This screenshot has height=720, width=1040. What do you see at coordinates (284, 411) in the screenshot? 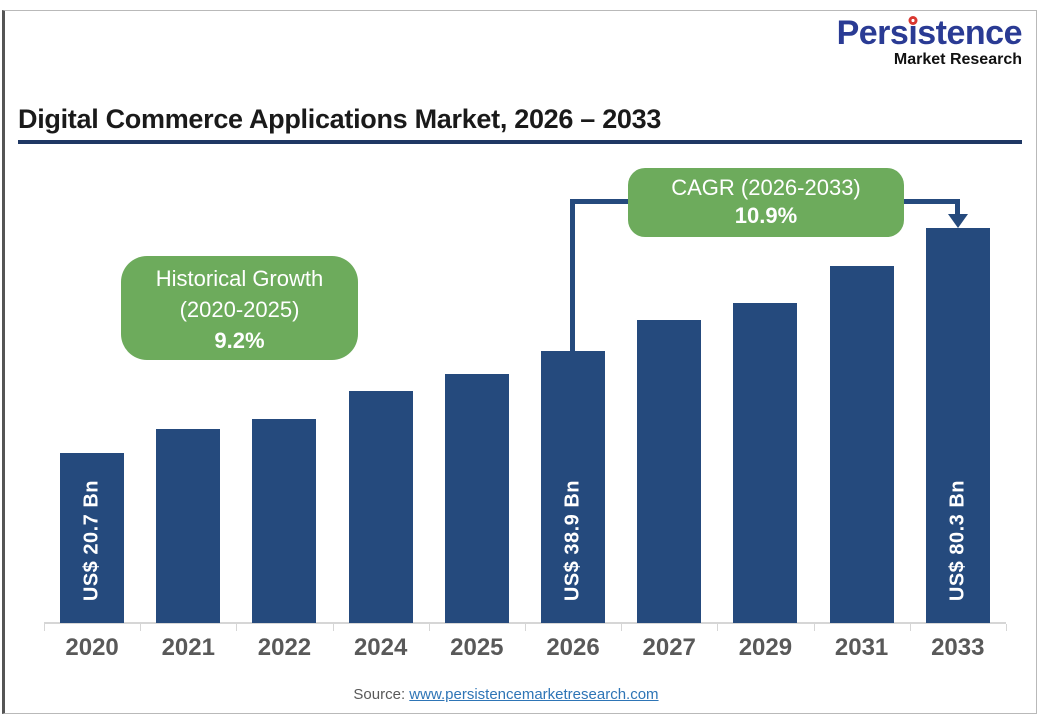
I see `bar-slot-2022` at bounding box center [284, 411].